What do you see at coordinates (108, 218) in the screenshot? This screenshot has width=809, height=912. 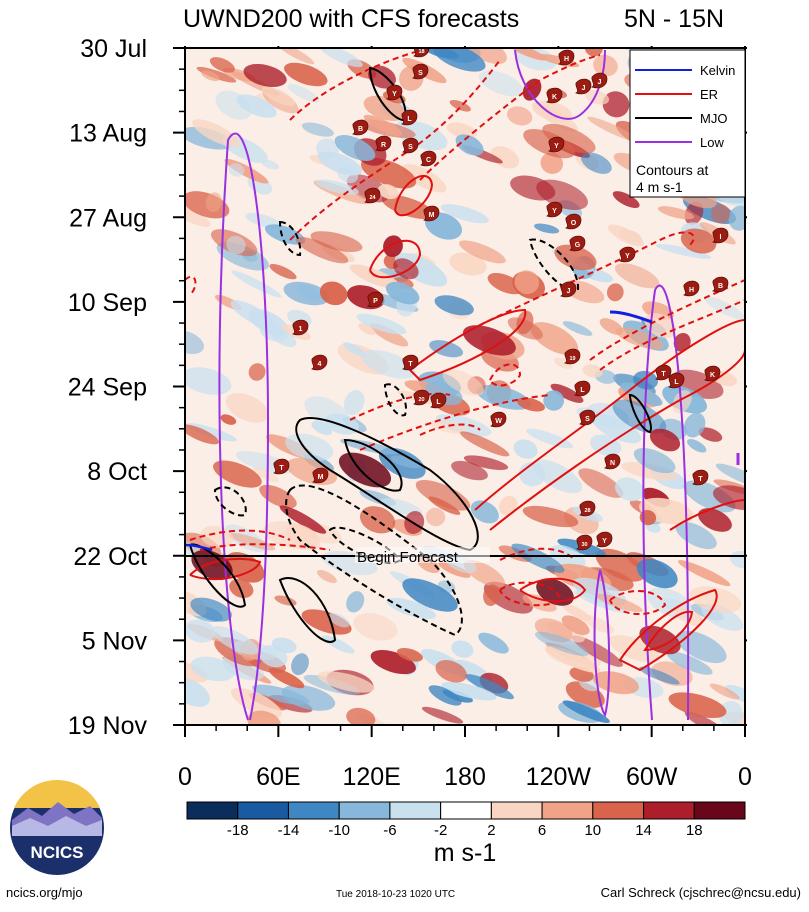 I see `y-tick-label: 27 Aug` at bounding box center [108, 218].